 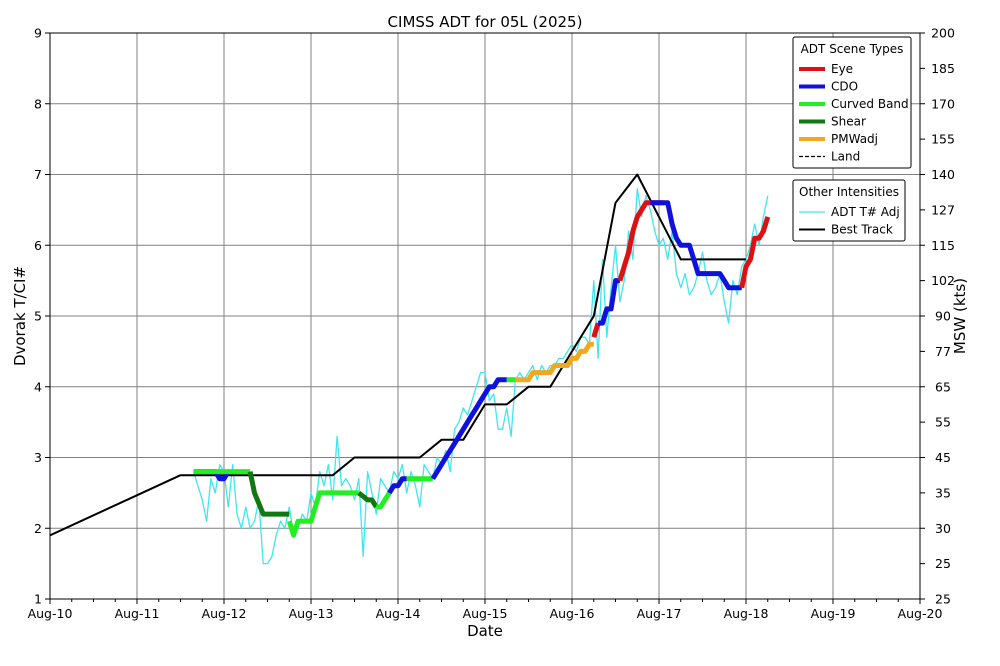 I want to click on y-tick-label: 7, so click(x=38, y=174).